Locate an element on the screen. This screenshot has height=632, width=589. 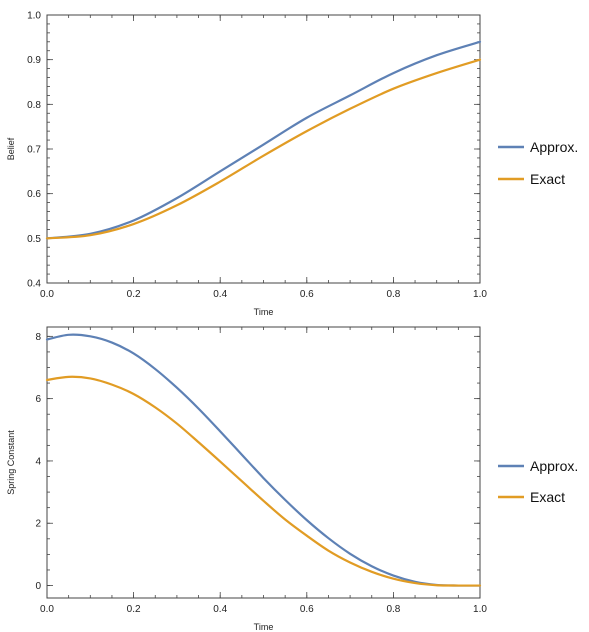
y-tick-label: 0 is located at coordinates (38, 586).